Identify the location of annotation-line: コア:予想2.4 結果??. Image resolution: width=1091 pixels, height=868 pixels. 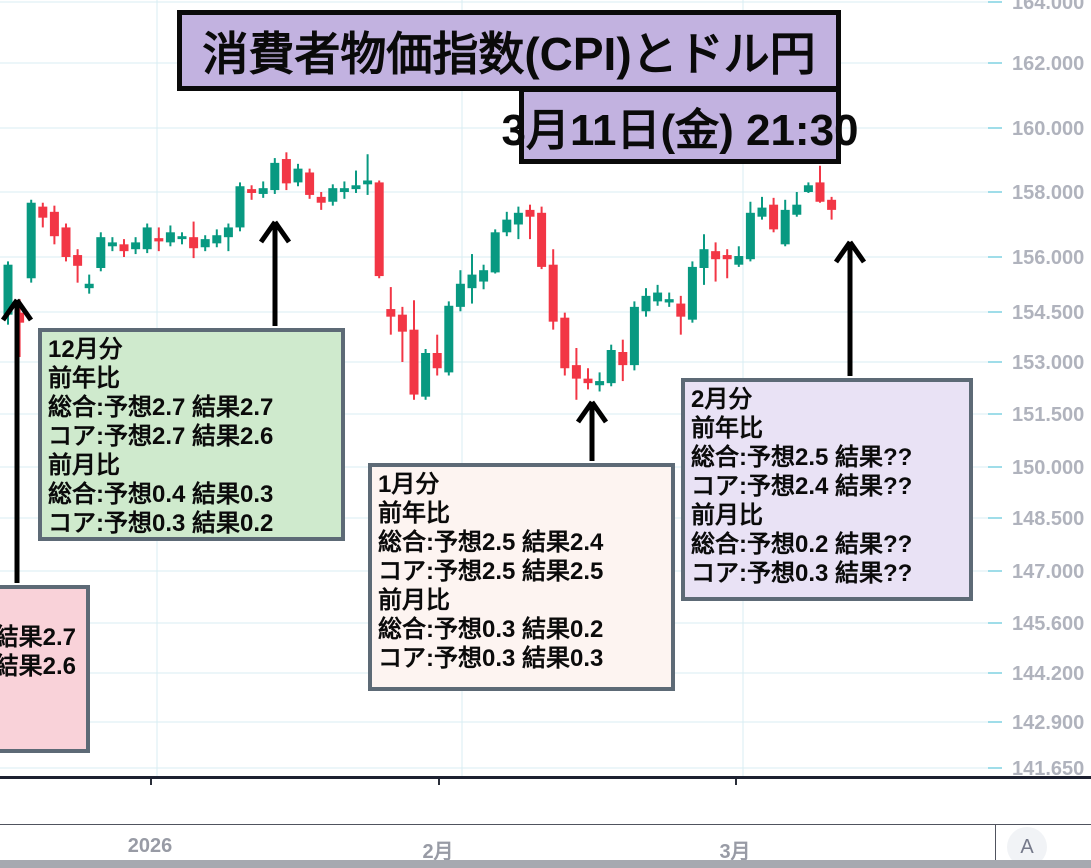
(802, 486).